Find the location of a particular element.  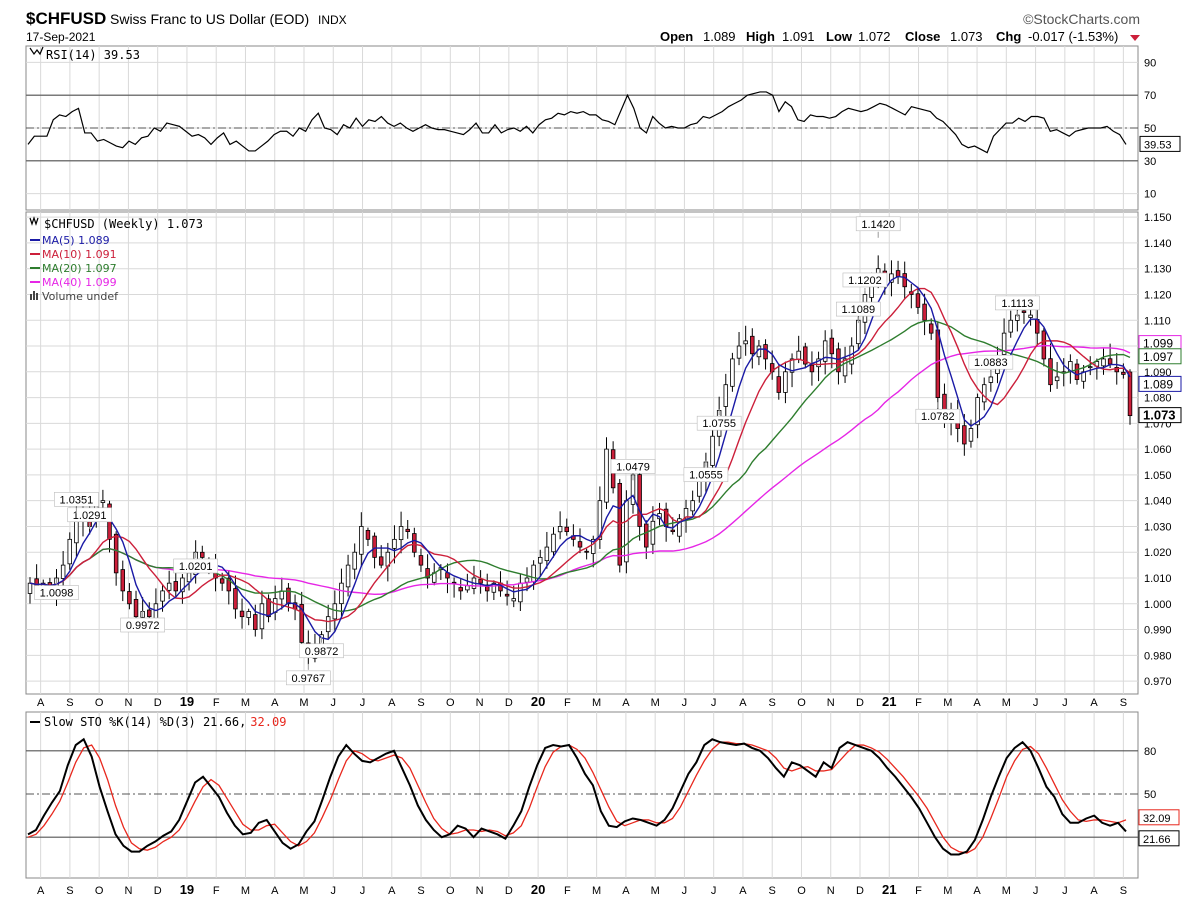

close-label: Close is located at coordinates (922, 36).